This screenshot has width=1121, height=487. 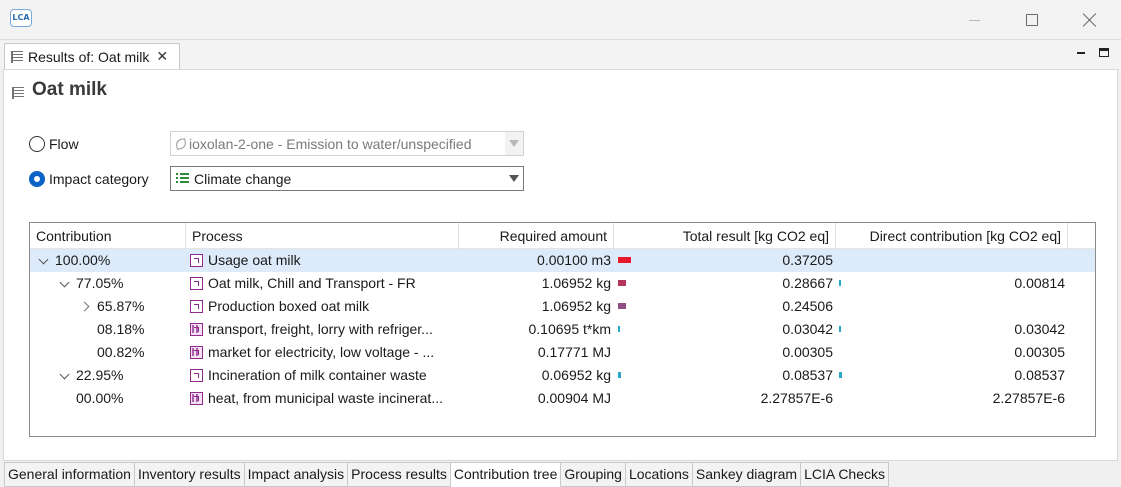 What do you see at coordinates (18, 93) in the screenshot?
I see `results-page-icon` at bounding box center [18, 93].